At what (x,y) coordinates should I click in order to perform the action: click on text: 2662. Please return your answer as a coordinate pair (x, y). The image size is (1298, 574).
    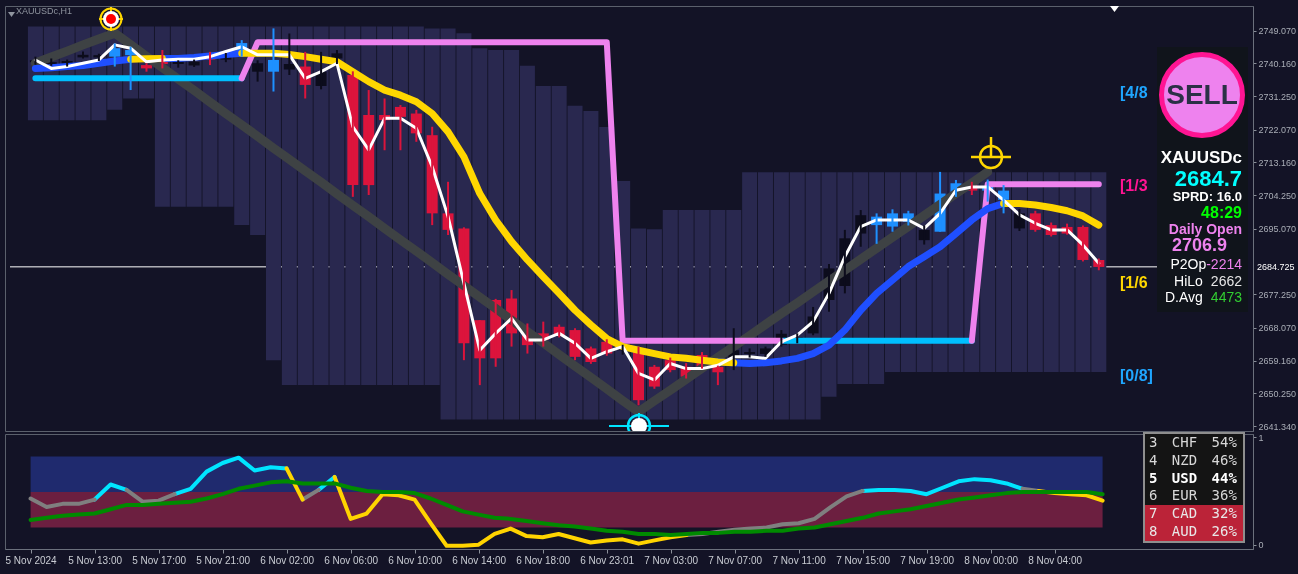
    Looking at the image, I should click on (1226, 280).